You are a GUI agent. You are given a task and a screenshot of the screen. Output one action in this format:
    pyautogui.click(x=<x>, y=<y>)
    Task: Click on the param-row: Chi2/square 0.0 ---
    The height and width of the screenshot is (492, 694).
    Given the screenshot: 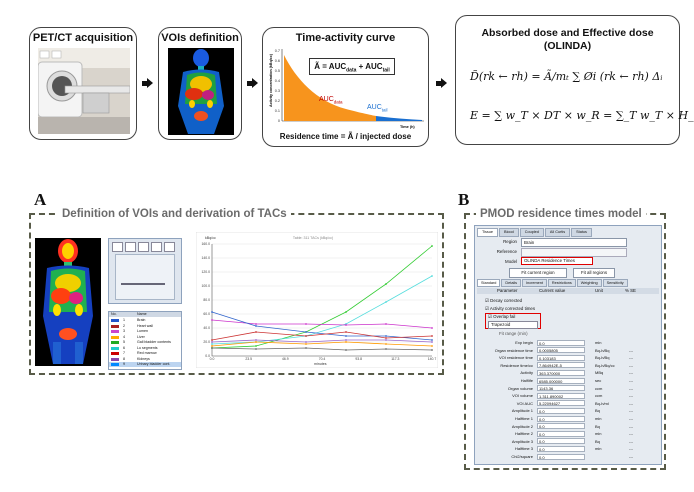 What is the action you would take?
    pyautogui.click(x=568, y=456)
    